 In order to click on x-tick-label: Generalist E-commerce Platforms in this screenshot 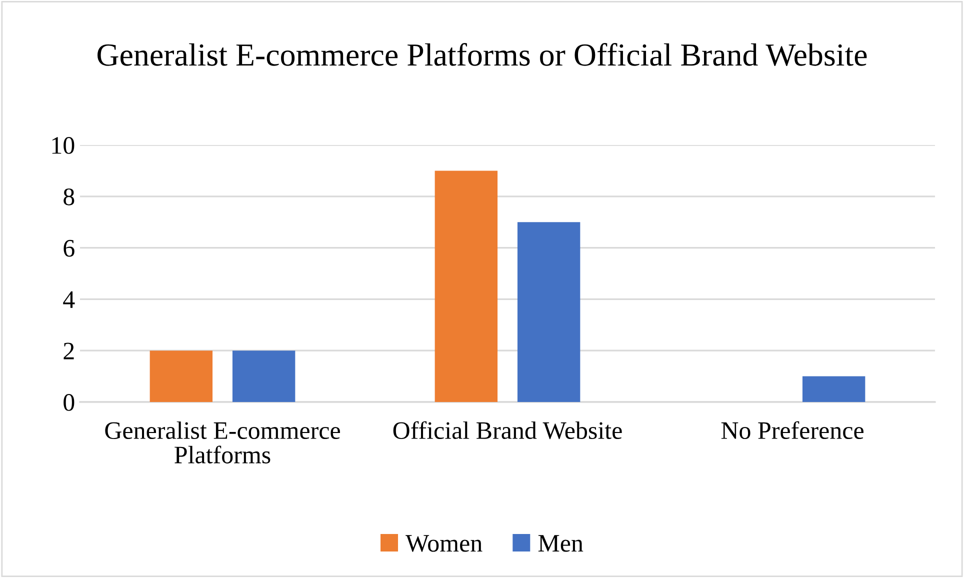, I will do `click(222, 442)`.